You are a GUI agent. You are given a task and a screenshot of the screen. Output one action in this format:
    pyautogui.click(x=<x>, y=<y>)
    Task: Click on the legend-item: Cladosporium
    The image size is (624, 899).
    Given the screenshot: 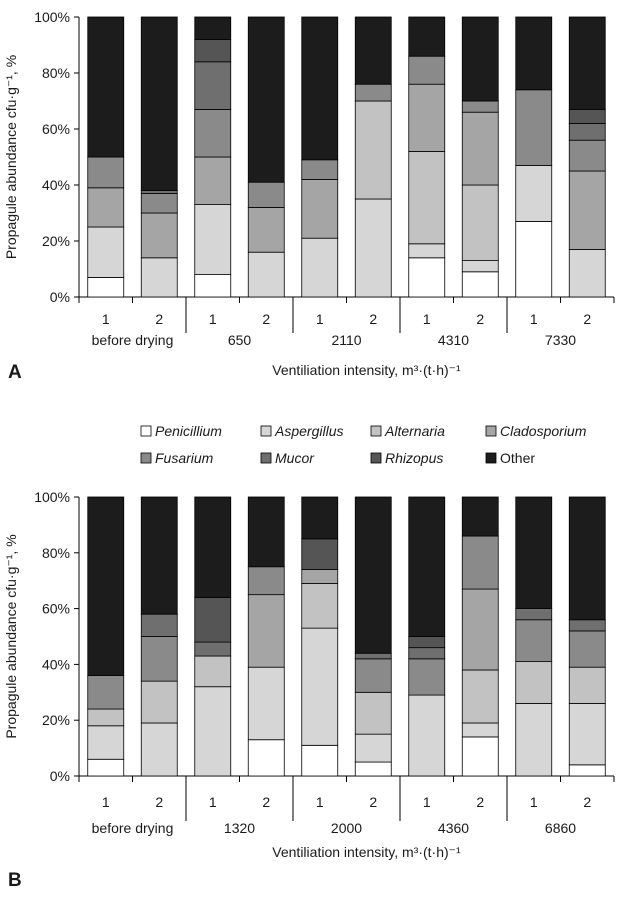 What is the action you would take?
    pyautogui.click(x=536, y=431)
    